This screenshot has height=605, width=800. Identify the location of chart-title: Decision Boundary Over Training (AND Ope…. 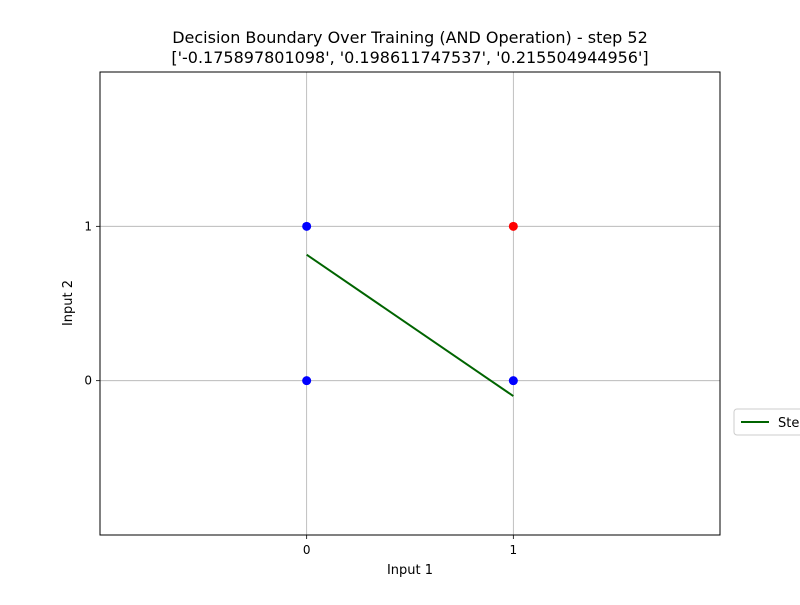
(410, 37).